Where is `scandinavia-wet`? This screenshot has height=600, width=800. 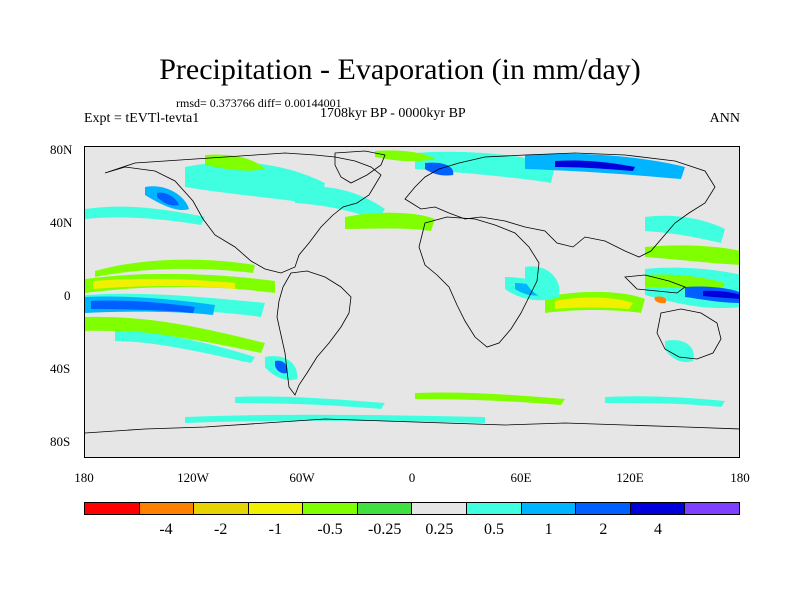
scandinavia-wet is located at coordinates (485, 167).